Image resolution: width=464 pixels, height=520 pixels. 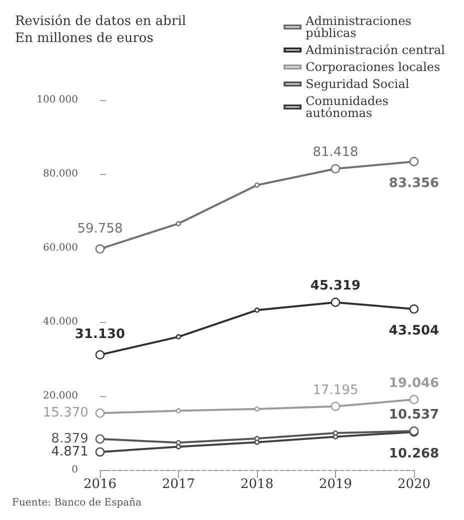 What do you see at coordinates (335, 484) in the screenshot?
I see `x-tick-label: 2019` at bounding box center [335, 484].